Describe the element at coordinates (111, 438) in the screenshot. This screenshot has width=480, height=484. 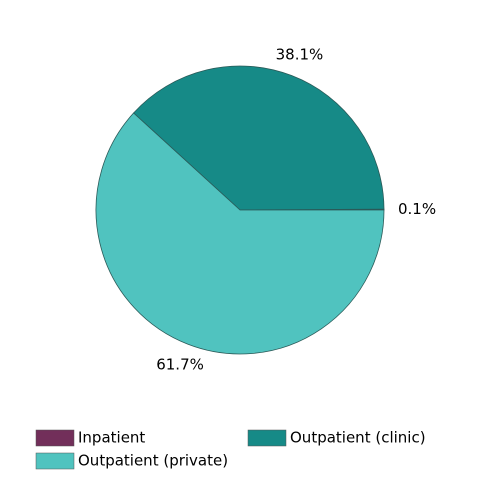
I see `legend-label: Inpatient` at that location.